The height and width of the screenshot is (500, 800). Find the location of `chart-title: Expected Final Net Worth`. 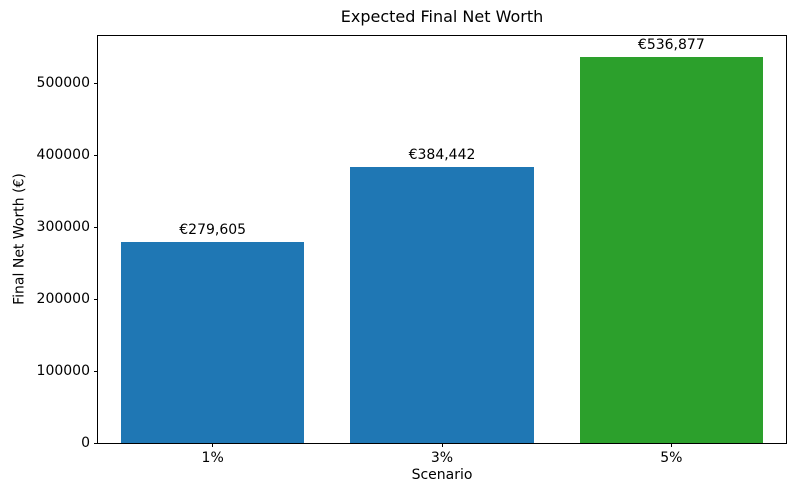

chart-title: Expected Final Net Worth is located at coordinates (442, 16).